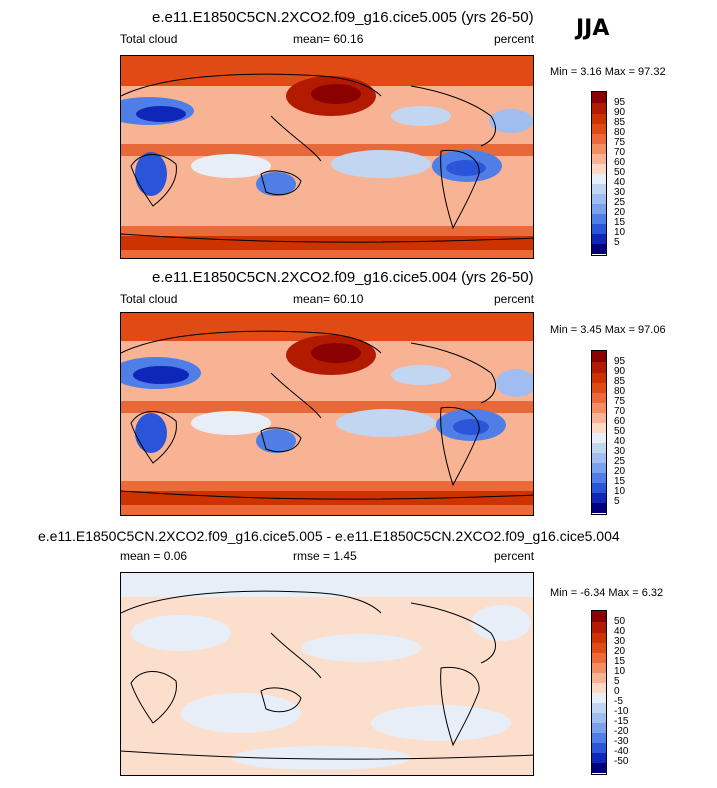 The width and height of the screenshot is (717, 788). What do you see at coordinates (620, 461) in the screenshot?
I see `panel2-tick: 25` at bounding box center [620, 461].